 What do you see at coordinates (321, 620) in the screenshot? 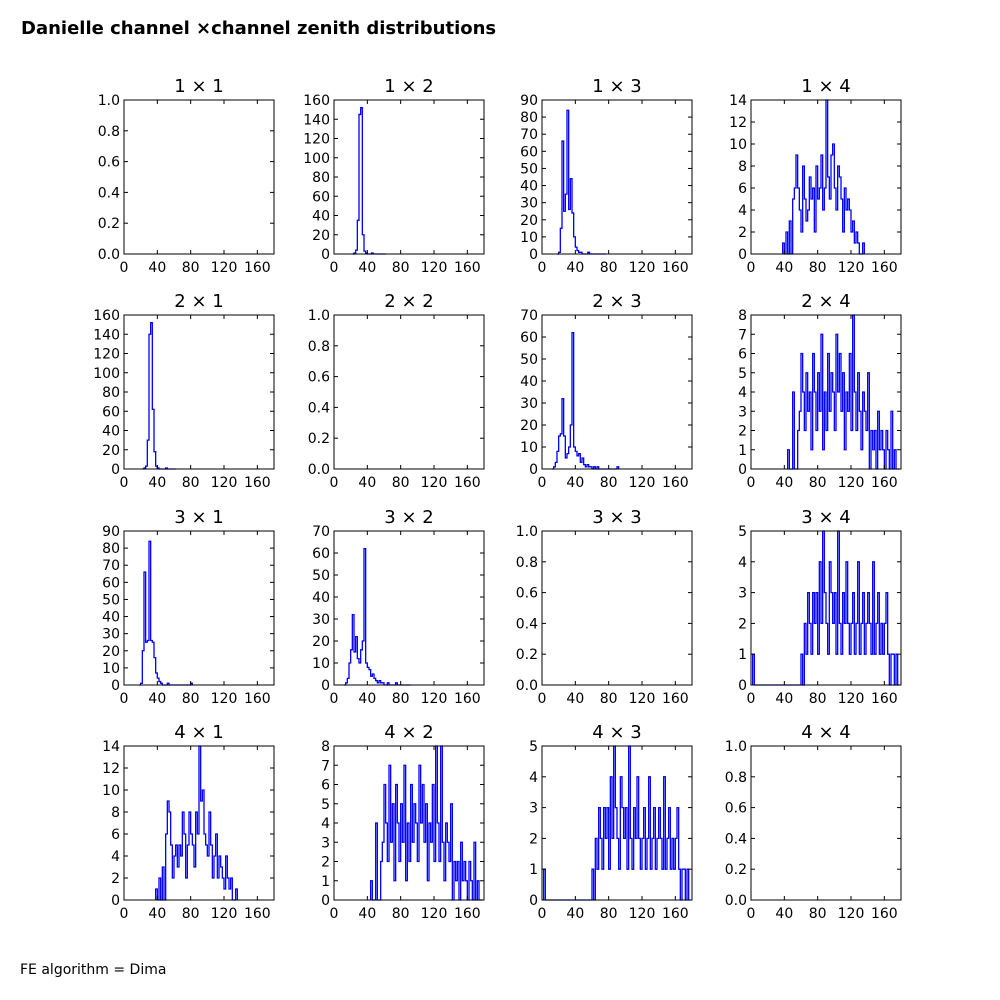
I see `y-tick-label: 30` at bounding box center [321, 620].